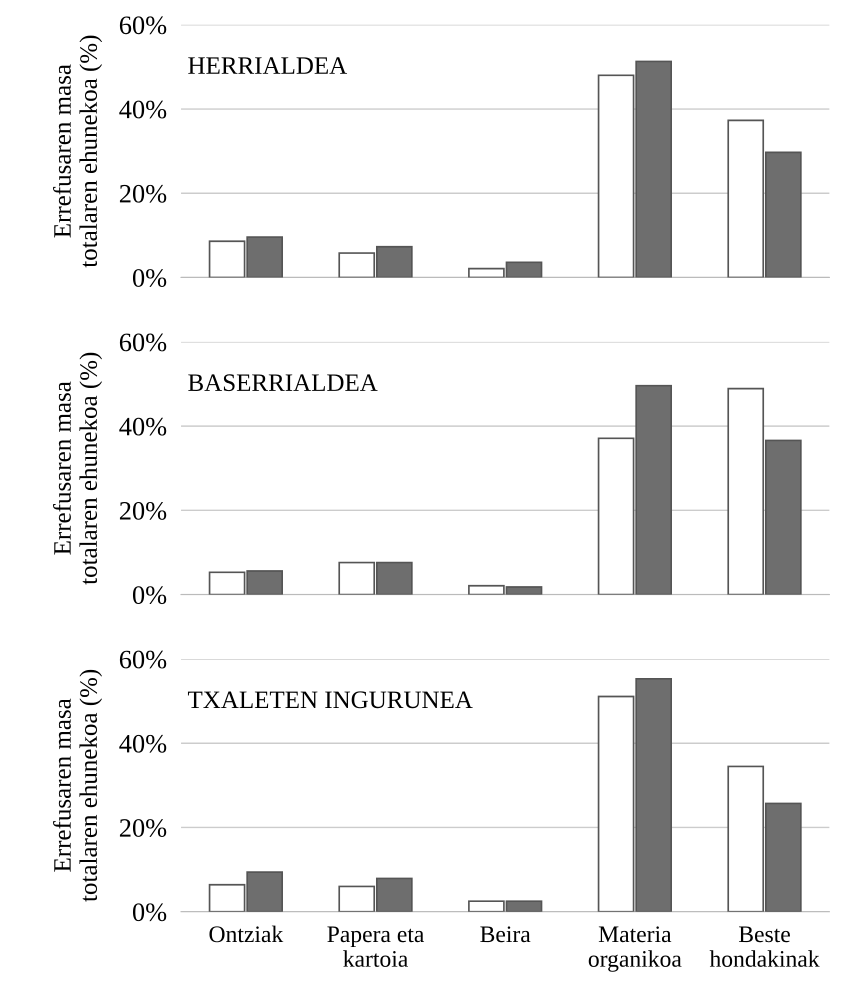 Image resolution: width=842 pixels, height=991 pixels. I want to click on x-tick-label: Beste hondakinak, so click(765, 946).